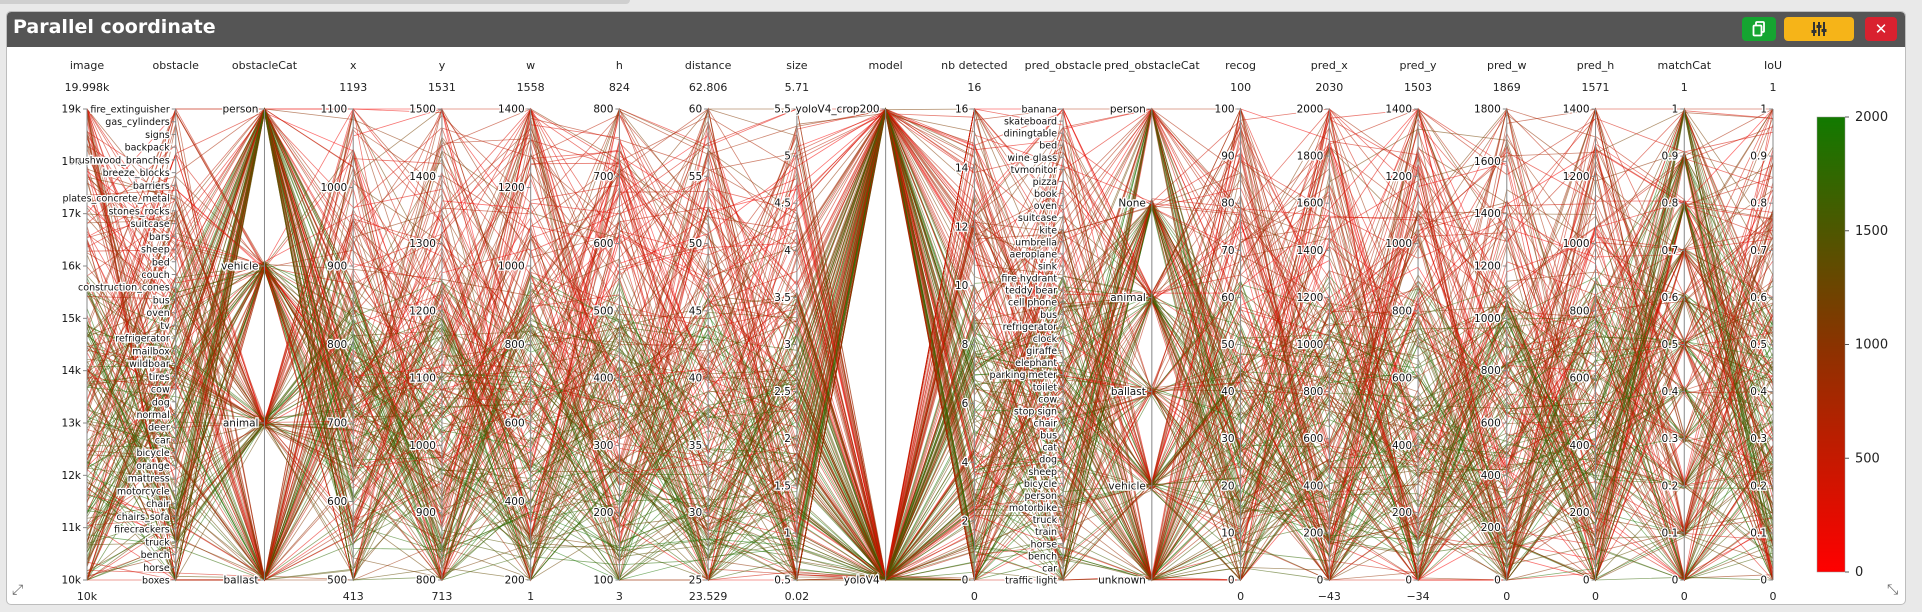 This screenshot has height=612, width=1922. Describe the element at coordinates (1684, 331) in the screenshot. I see `axis-matchcat: matchCat 1 0 1 0.9 0.8 0.7 0.6 0.5 0.4 0.3 0.2 0.1 0` at that location.